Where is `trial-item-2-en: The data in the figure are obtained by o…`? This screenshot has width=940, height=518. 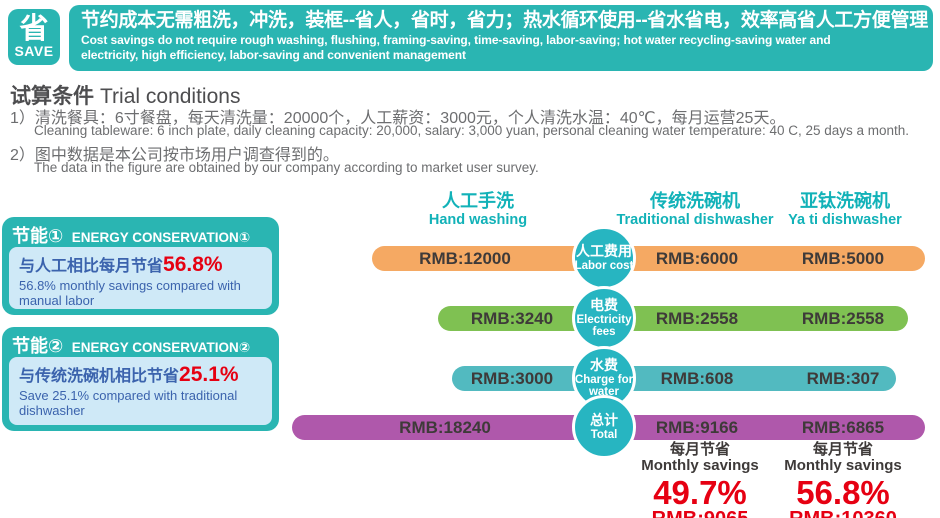
trial-item-2-en: The data in the figure are obtained by o… is located at coordinates (286, 167).